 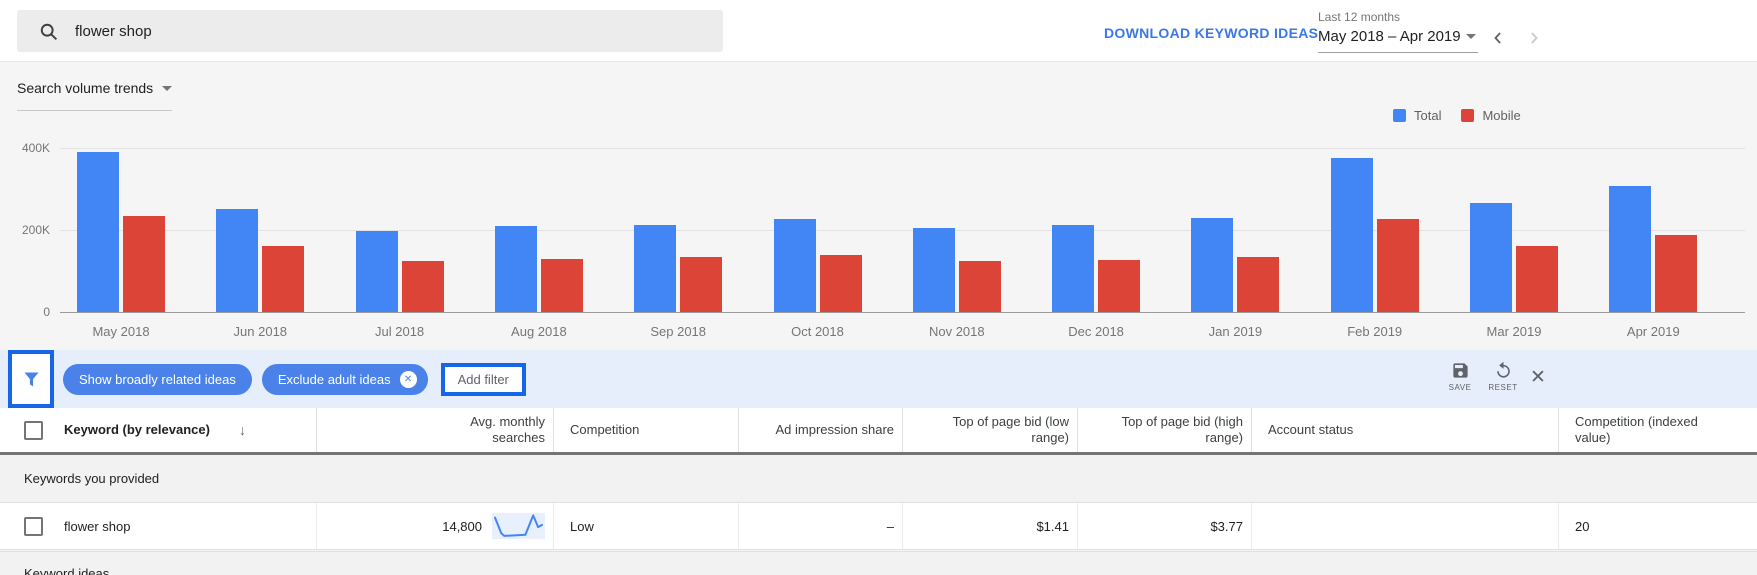 I want to click on bar-group-dec-2018, so click(x=1096, y=268).